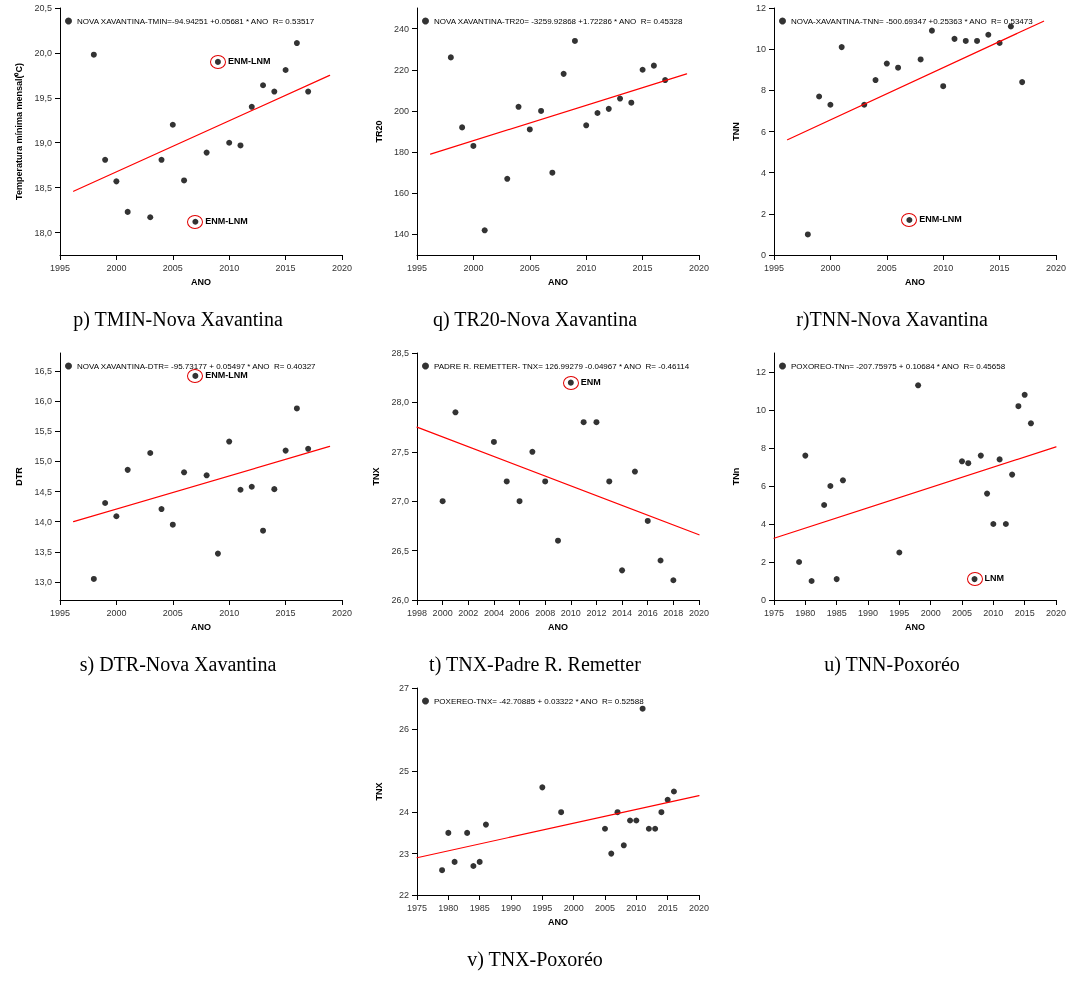 The height and width of the screenshot is (983, 1070). What do you see at coordinates (596, 612) in the screenshot?
I see `x-tick-label: 2012` at bounding box center [596, 612].